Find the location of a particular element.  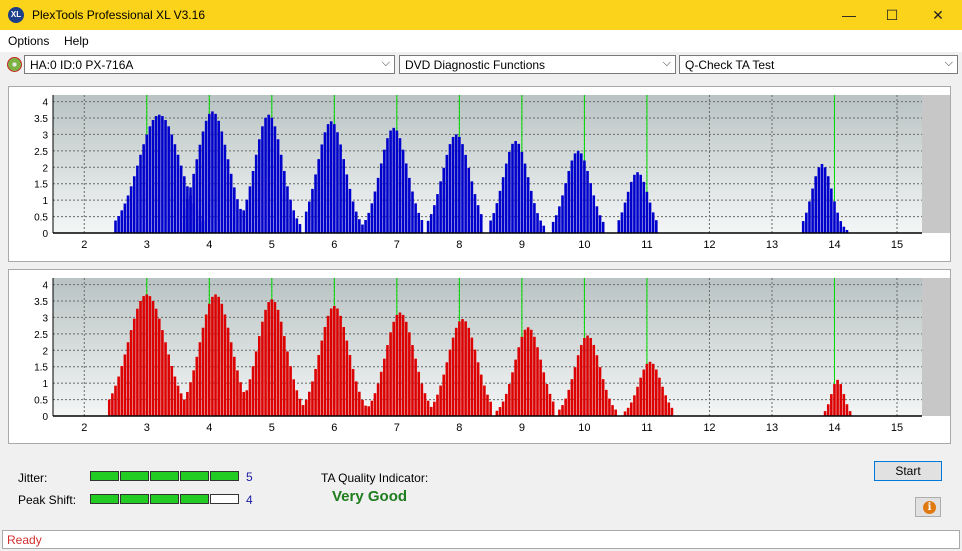

x-tick-label: 14 is located at coordinates (834, 245).